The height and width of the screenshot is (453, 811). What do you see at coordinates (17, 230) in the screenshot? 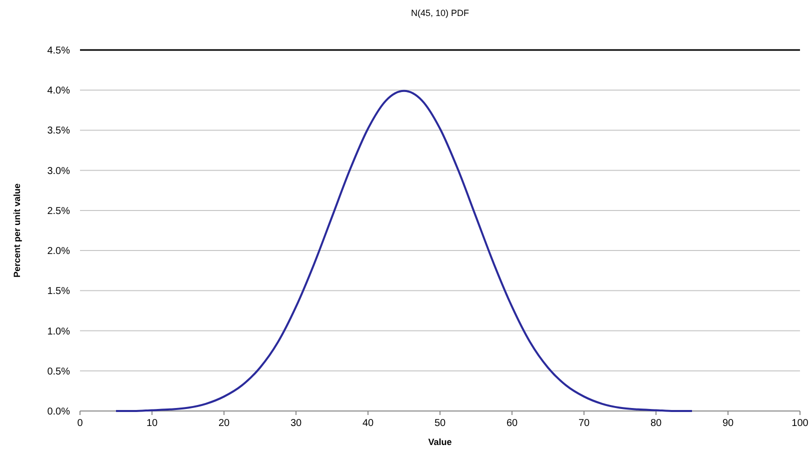
I see `y-axis-title: Percent per unit value` at bounding box center [17, 230].